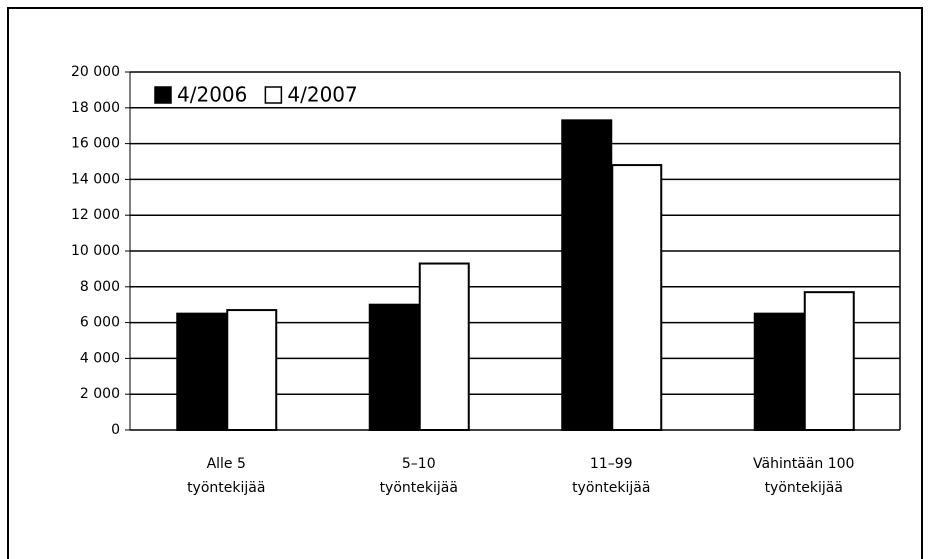 This screenshot has height=559, width=931. What do you see at coordinates (611, 476) in the screenshot?
I see `x-tick-label: 11–99 työntekijää` at bounding box center [611, 476].